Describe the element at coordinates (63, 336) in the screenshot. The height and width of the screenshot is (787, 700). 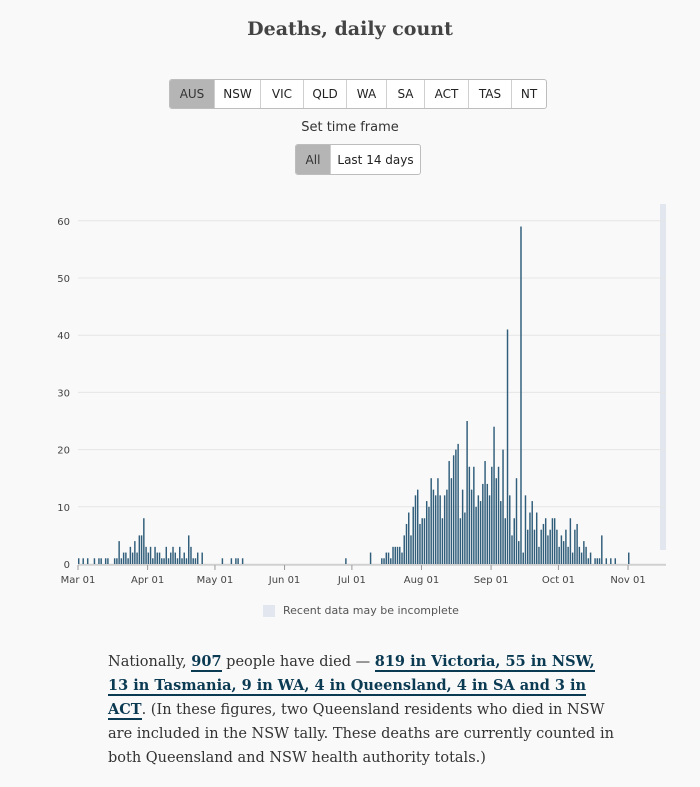
I see `y-tick-label: 40` at that location.